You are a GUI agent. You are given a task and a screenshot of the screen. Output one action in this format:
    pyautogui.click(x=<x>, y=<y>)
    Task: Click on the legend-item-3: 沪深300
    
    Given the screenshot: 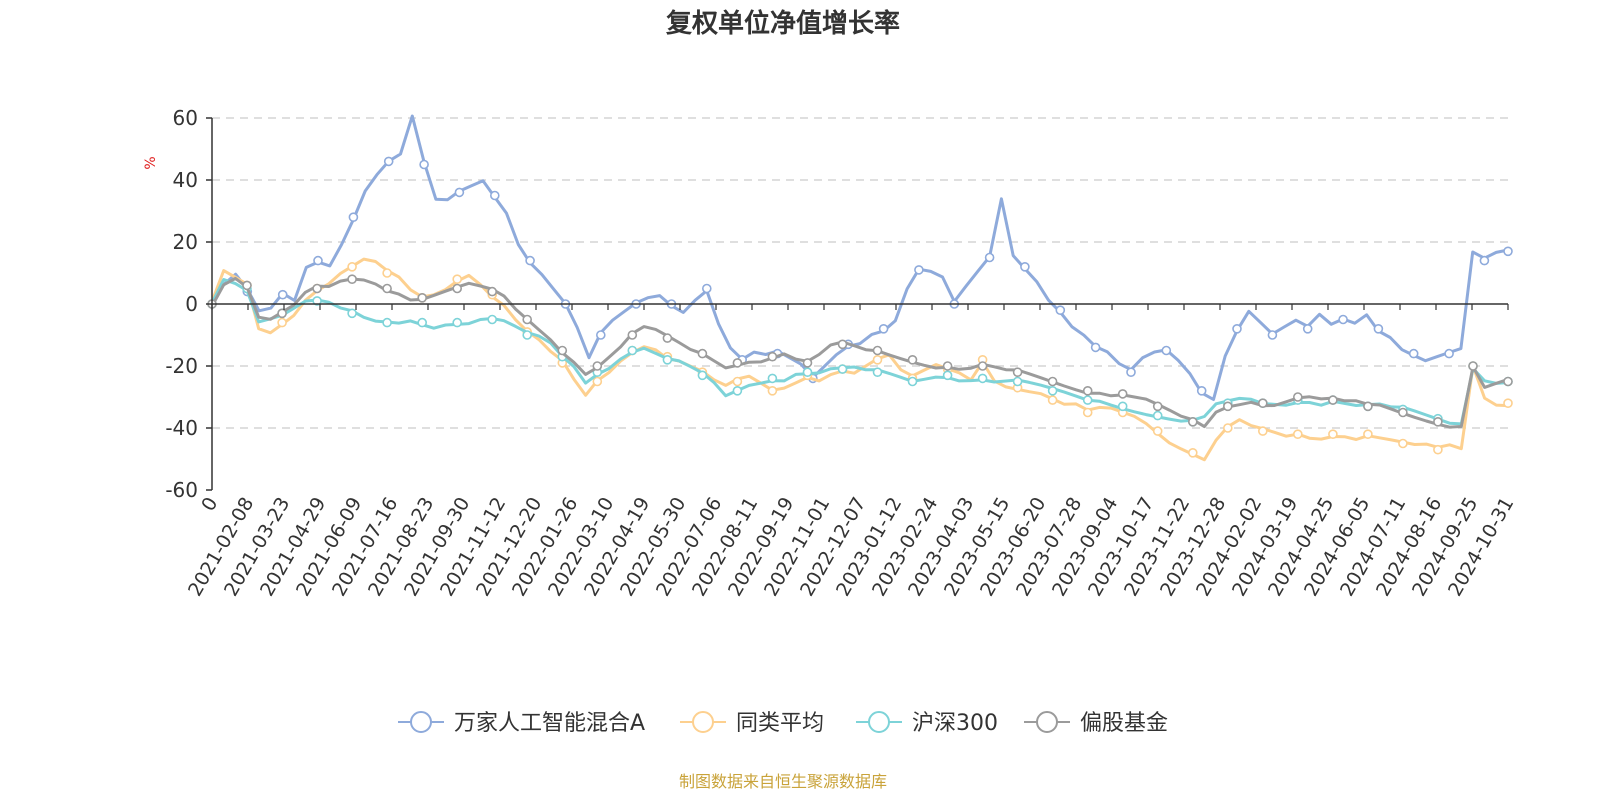 What is the action you would take?
    pyautogui.click(x=927, y=723)
    